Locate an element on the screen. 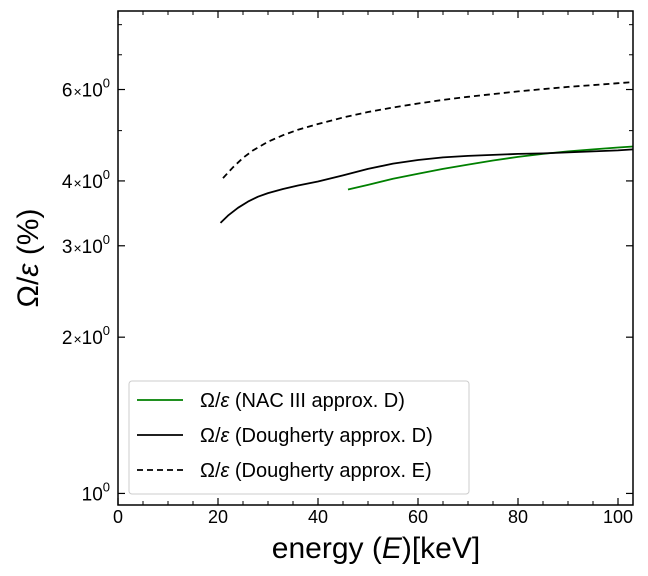 The width and height of the screenshot is (648, 576). legend-label-3: Ω/ε (Dougherty approx. E) is located at coordinates (316, 471).